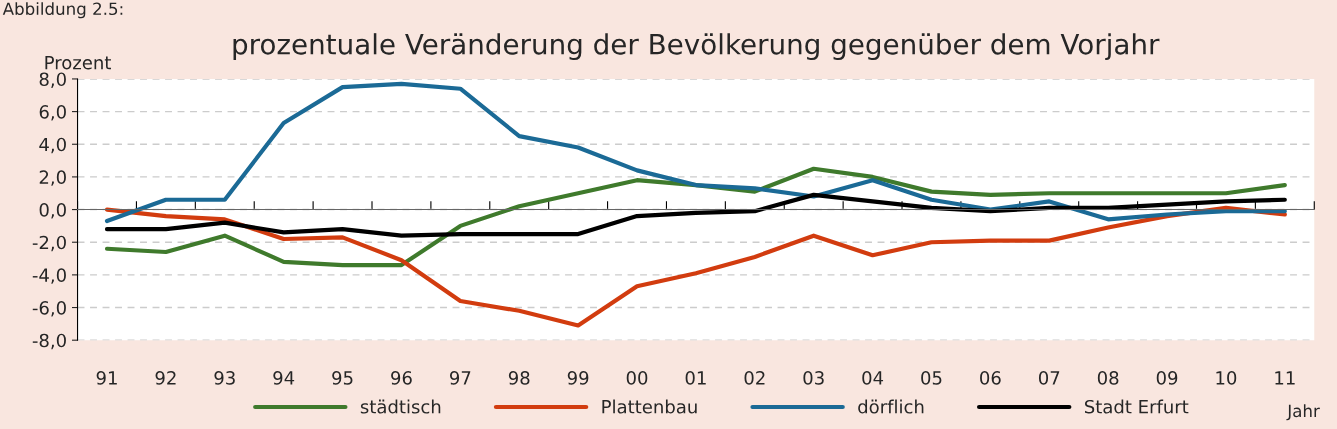  I want to click on x-tick-label: 91, so click(106, 378).